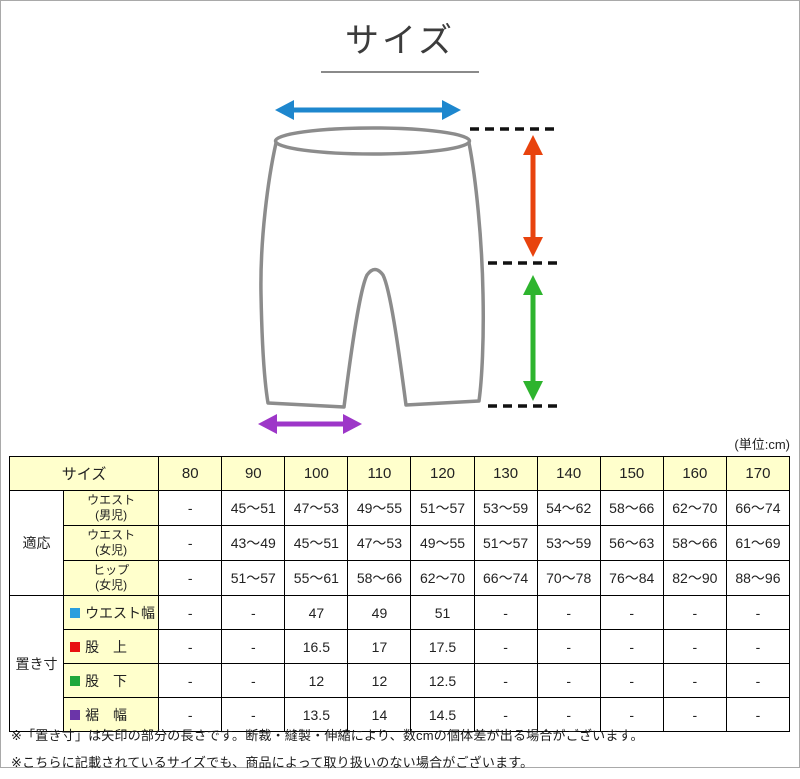 The height and width of the screenshot is (779, 800). I want to click on cell: 88〜96, so click(758, 578).